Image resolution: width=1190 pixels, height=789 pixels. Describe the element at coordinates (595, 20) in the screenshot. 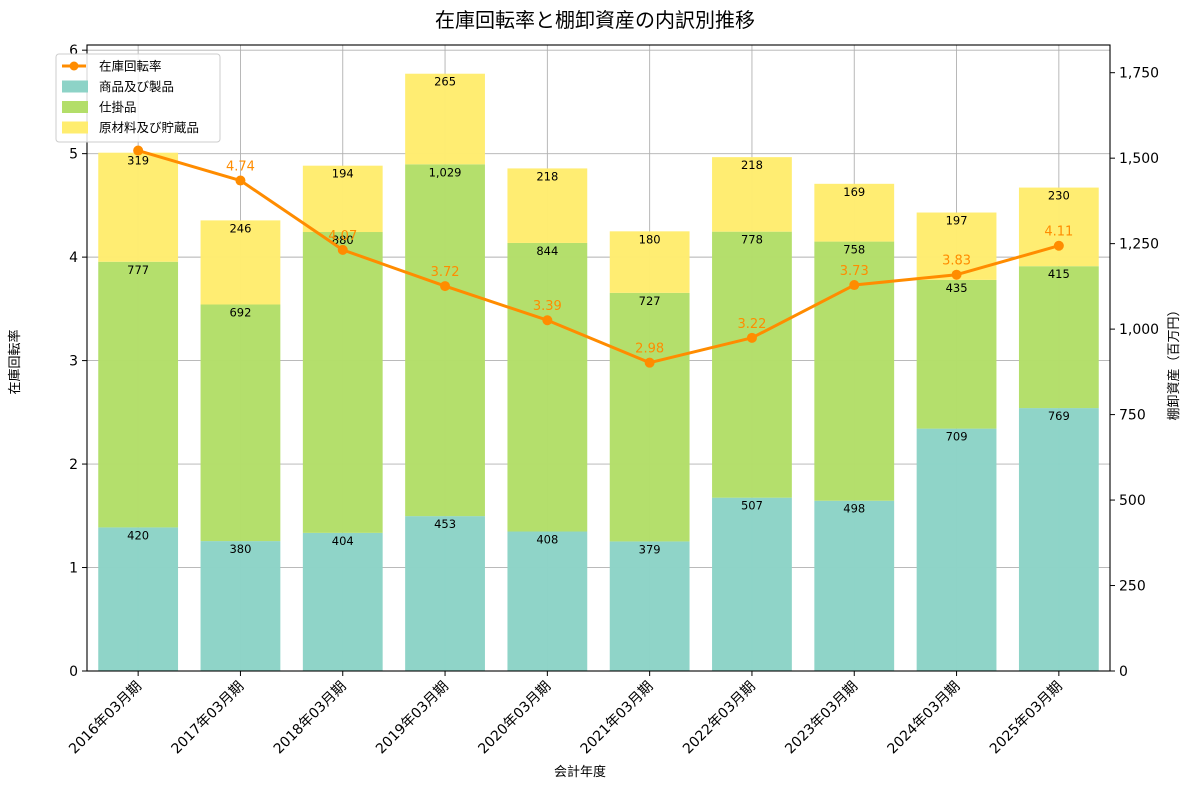

I see `chart-title: 在庫回転率と棚卸資産の内訳別推移` at that location.